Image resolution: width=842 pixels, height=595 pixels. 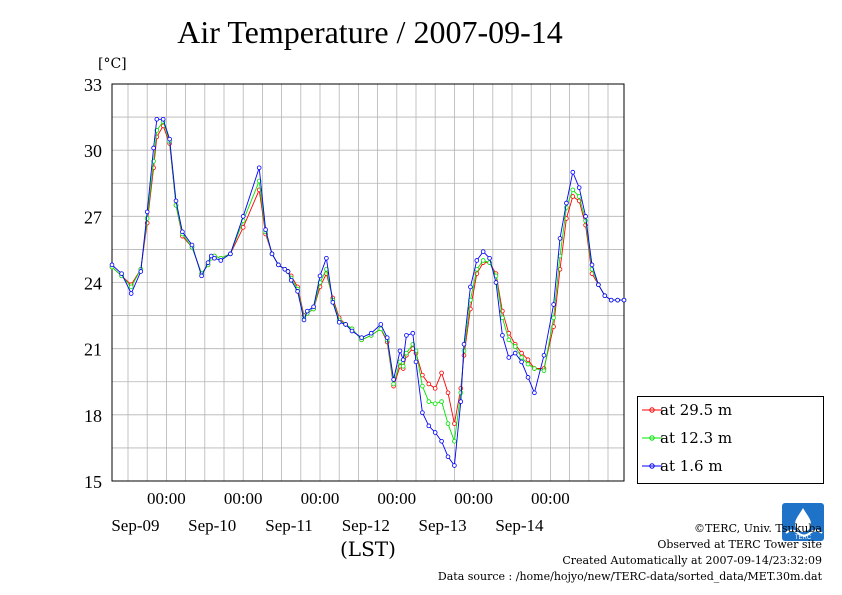 What do you see at coordinates (757, 528) in the screenshot?
I see `copyright-text: ©TERC, Univ. Tsukuba` at bounding box center [757, 528].